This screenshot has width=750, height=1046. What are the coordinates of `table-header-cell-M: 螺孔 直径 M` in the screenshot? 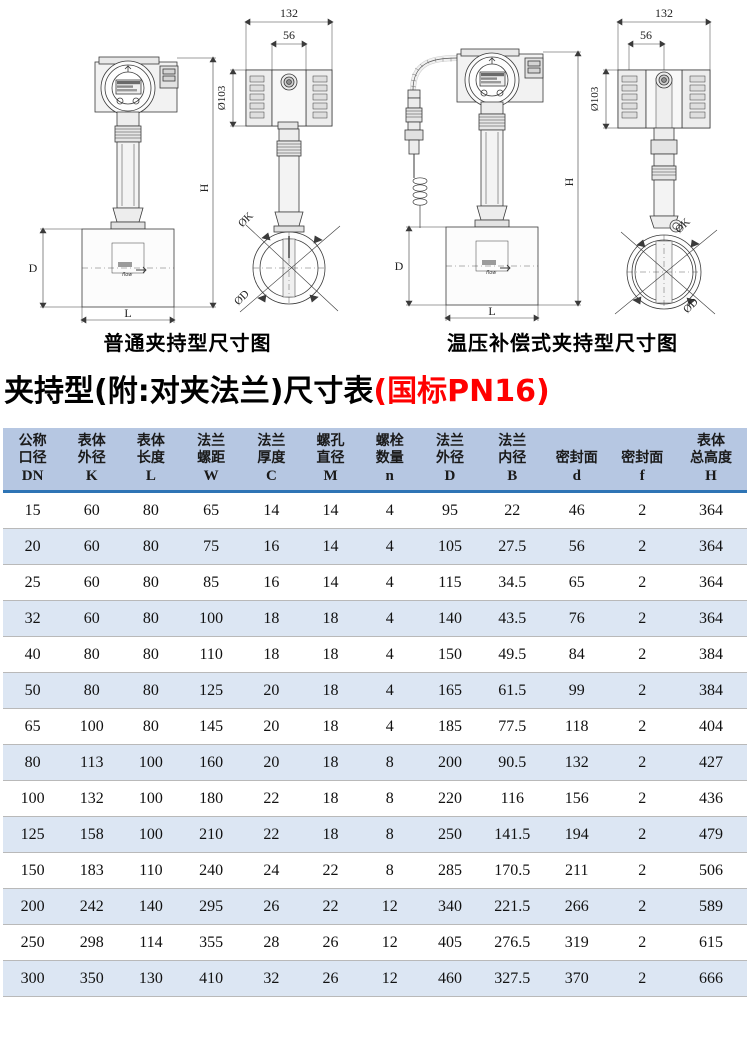 It's located at (330, 460).